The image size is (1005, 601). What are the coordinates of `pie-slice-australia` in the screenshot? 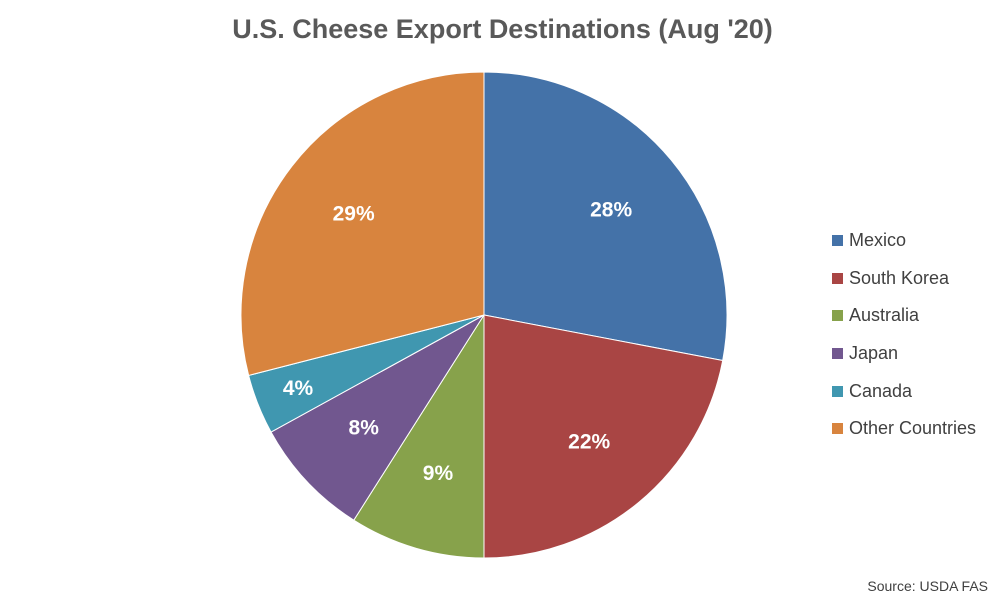 It's located at (419, 436).